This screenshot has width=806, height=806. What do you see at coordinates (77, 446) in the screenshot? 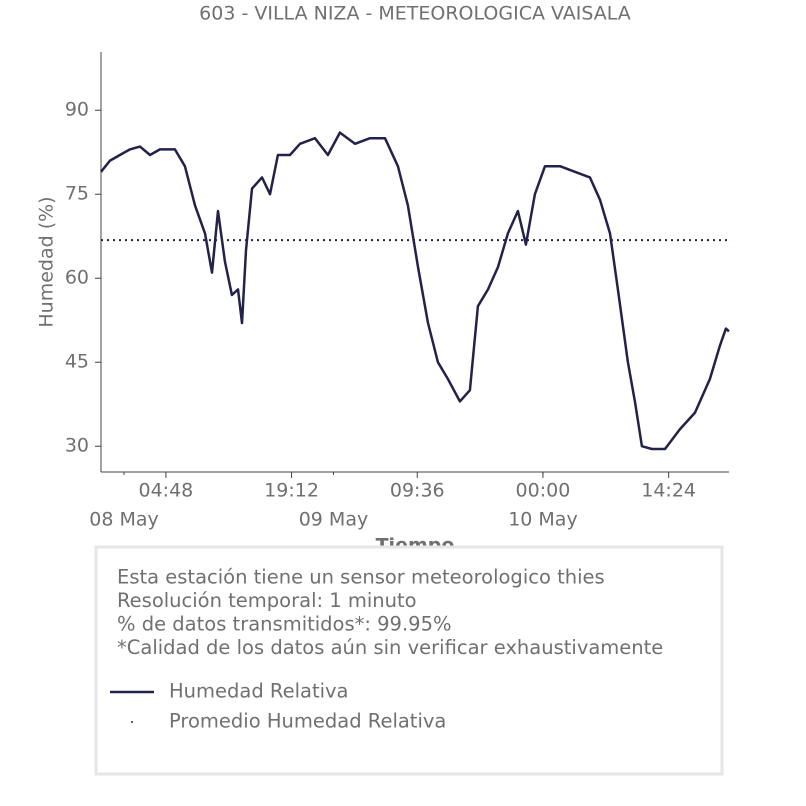
I see `y-tick-label: 30` at bounding box center [77, 446].